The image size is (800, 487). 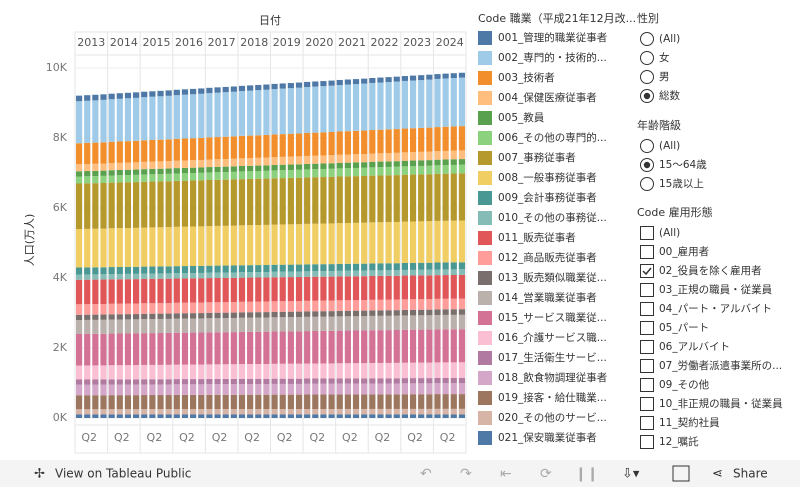 What do you see at coordinates (721, 403) in the screenshot?
I see `filter-option: 10_非正規の職員・従業員` at bounding box center [721, 403].